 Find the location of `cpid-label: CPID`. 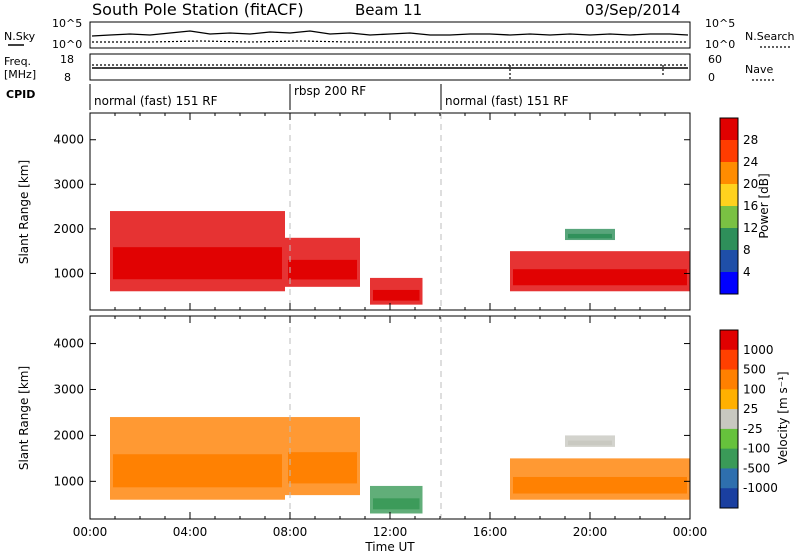

cpid-label: CPID is located at coordinates (20, 94).